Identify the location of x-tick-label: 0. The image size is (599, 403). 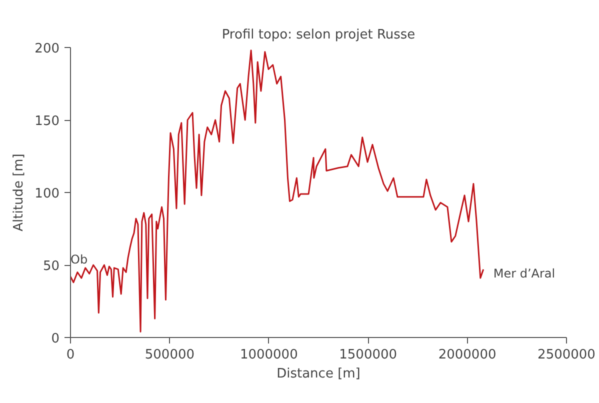
(70, 355).